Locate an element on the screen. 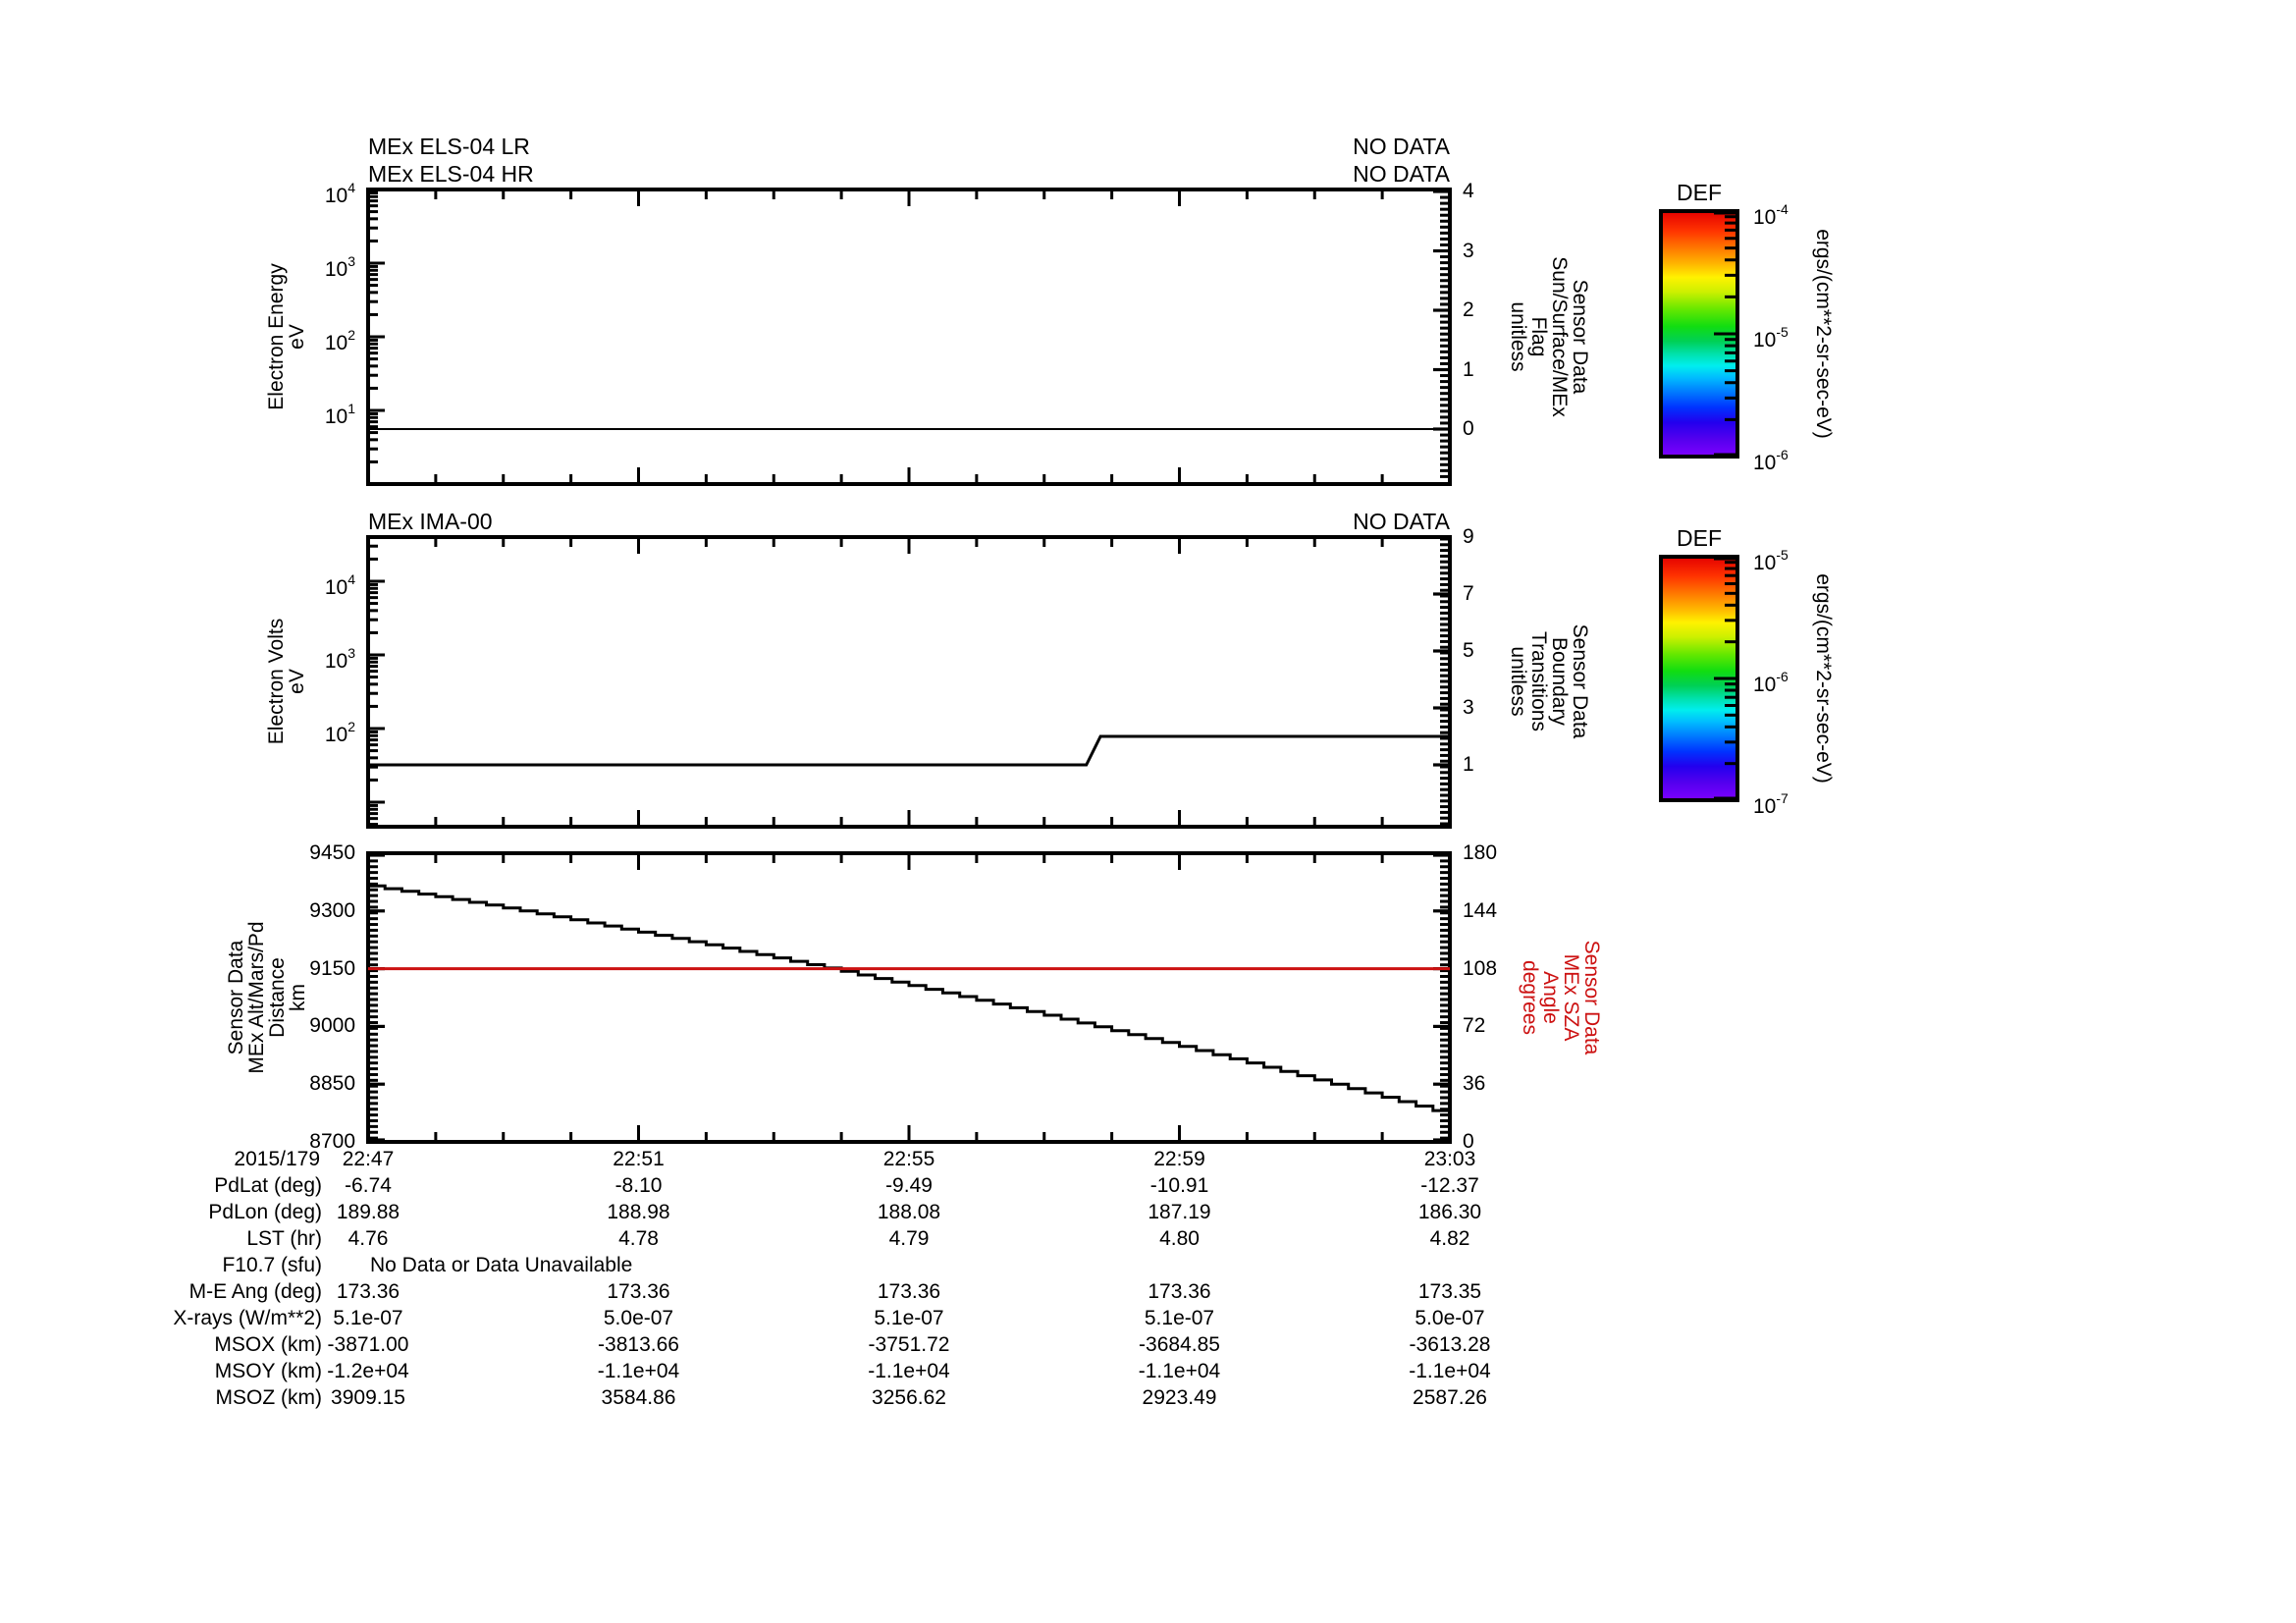 This screenshot has height=1623, width=2296. table-cell: 3909.15 is located at coordinates (368, 1398).